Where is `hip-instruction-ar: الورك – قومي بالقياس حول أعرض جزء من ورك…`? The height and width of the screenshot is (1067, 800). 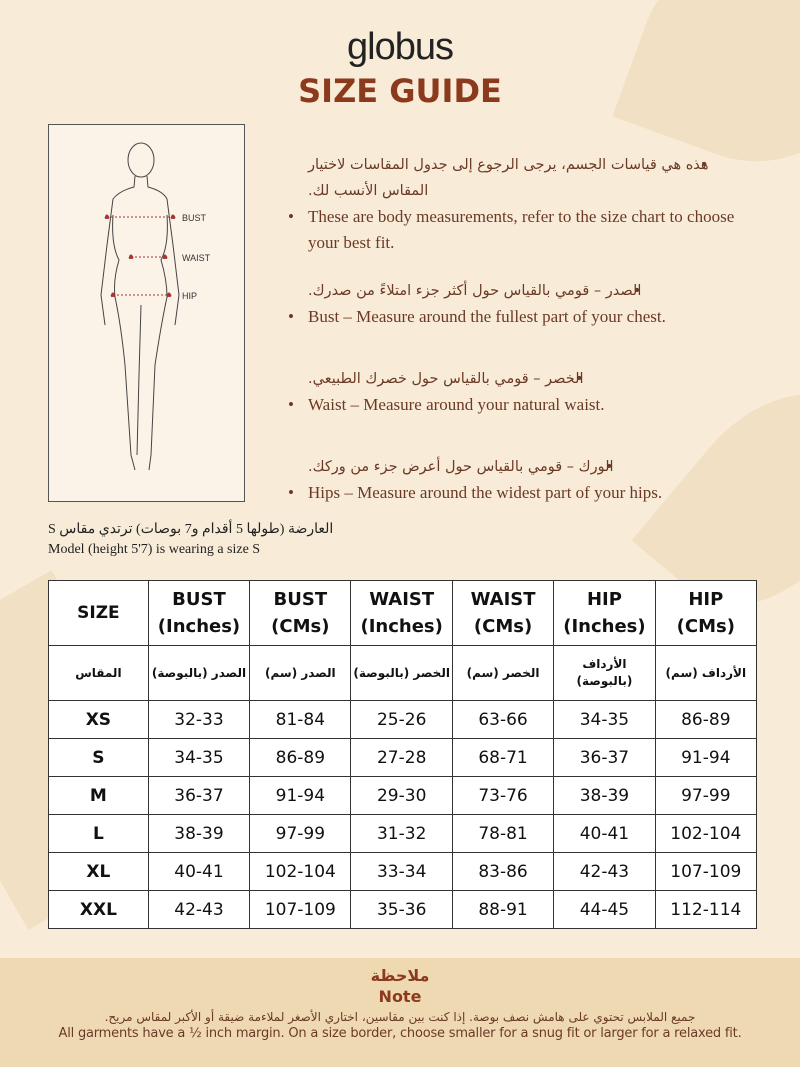 hip-instruction-ar: الورك – قومي بالقياس حول أعرض جزء من ورك… is located at coordinates (521, 467).